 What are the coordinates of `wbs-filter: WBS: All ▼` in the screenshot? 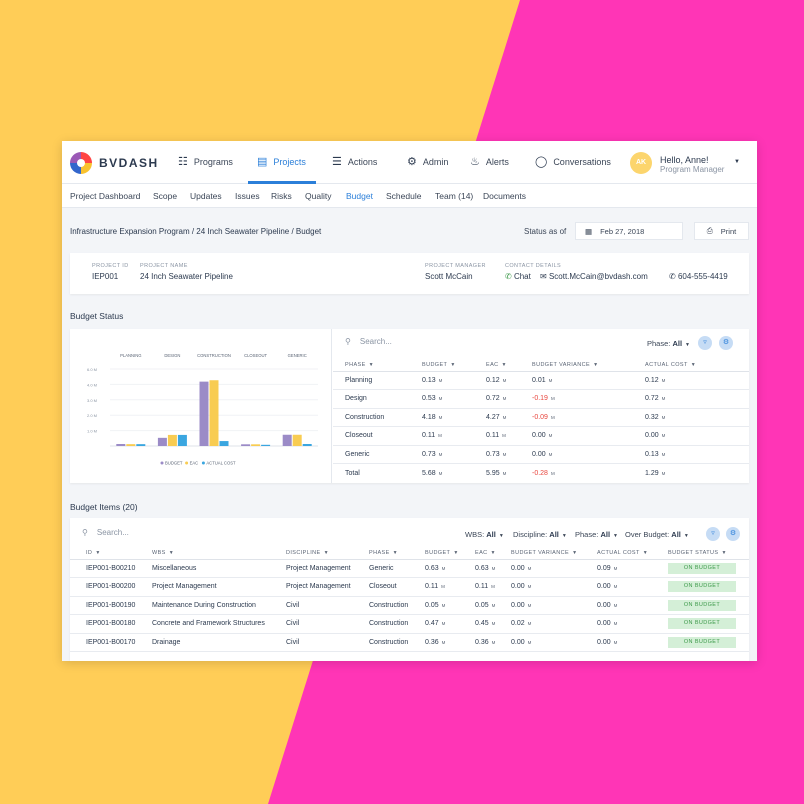 It's located at (484, 534).